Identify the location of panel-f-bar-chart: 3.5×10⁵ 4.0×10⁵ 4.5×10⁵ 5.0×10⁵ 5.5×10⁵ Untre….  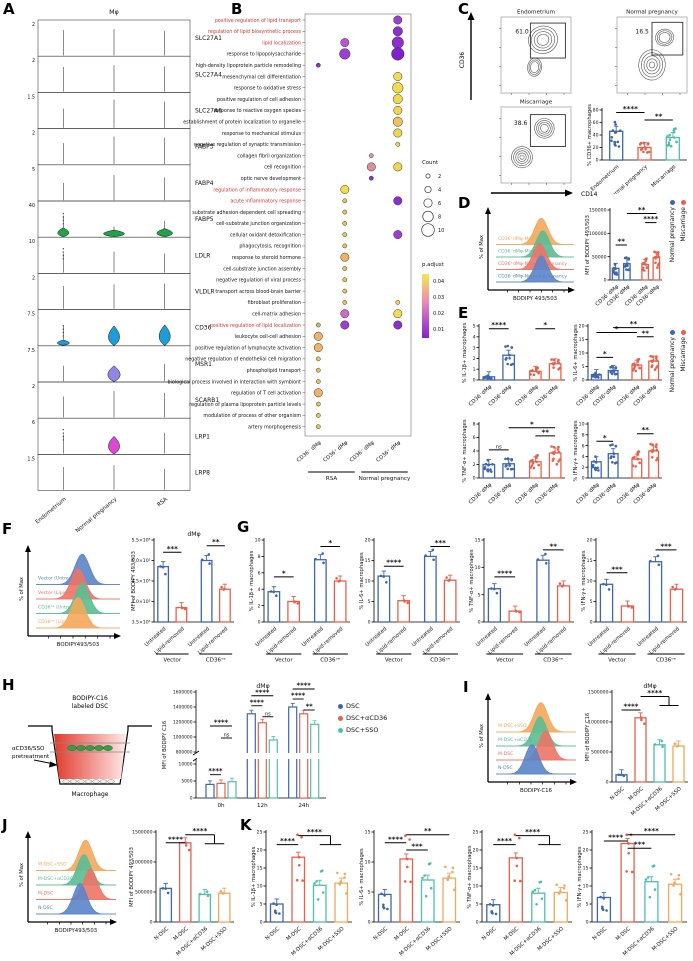
(183, 599).